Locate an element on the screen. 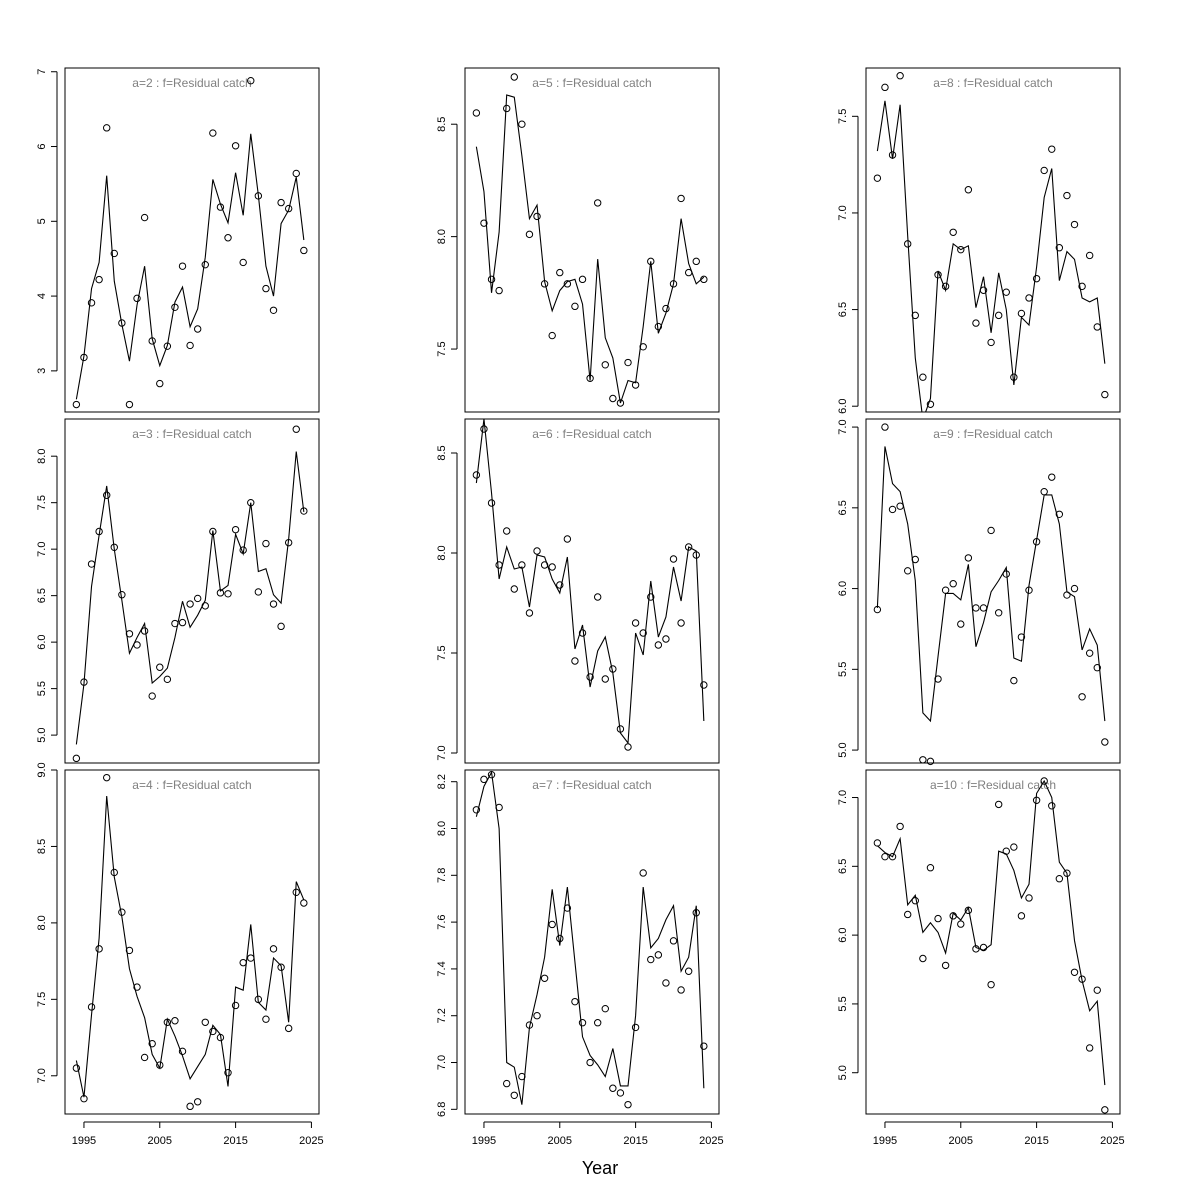 This screenshot has height=1200, width=1200. y-tick-label: 6.5 is located at coordinates (843, 309).